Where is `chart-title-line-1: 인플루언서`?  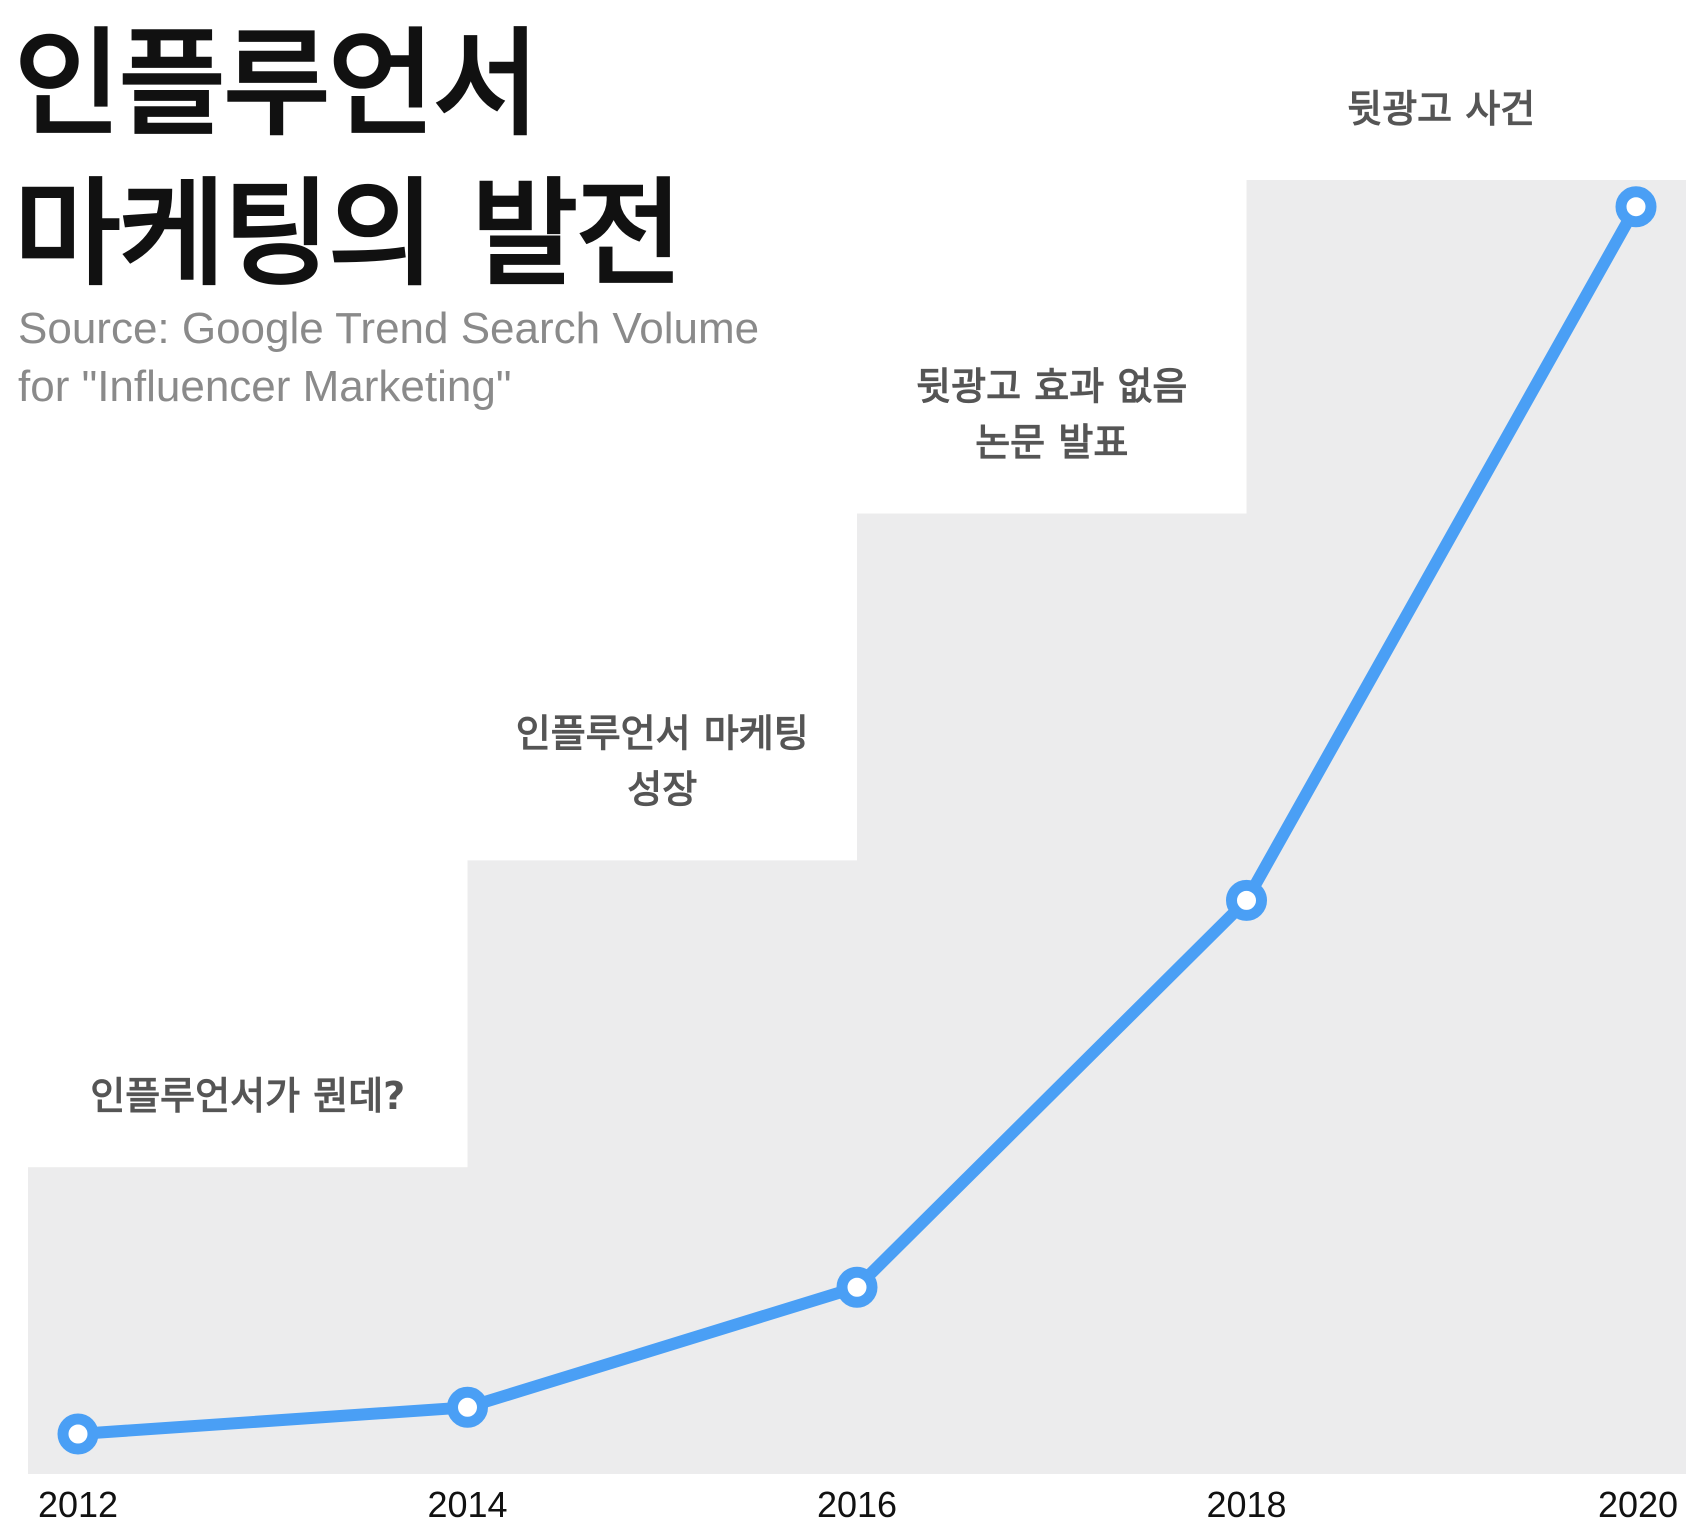
chart-title-line-1: 인플루언서 is located at coordinates (277, 84).